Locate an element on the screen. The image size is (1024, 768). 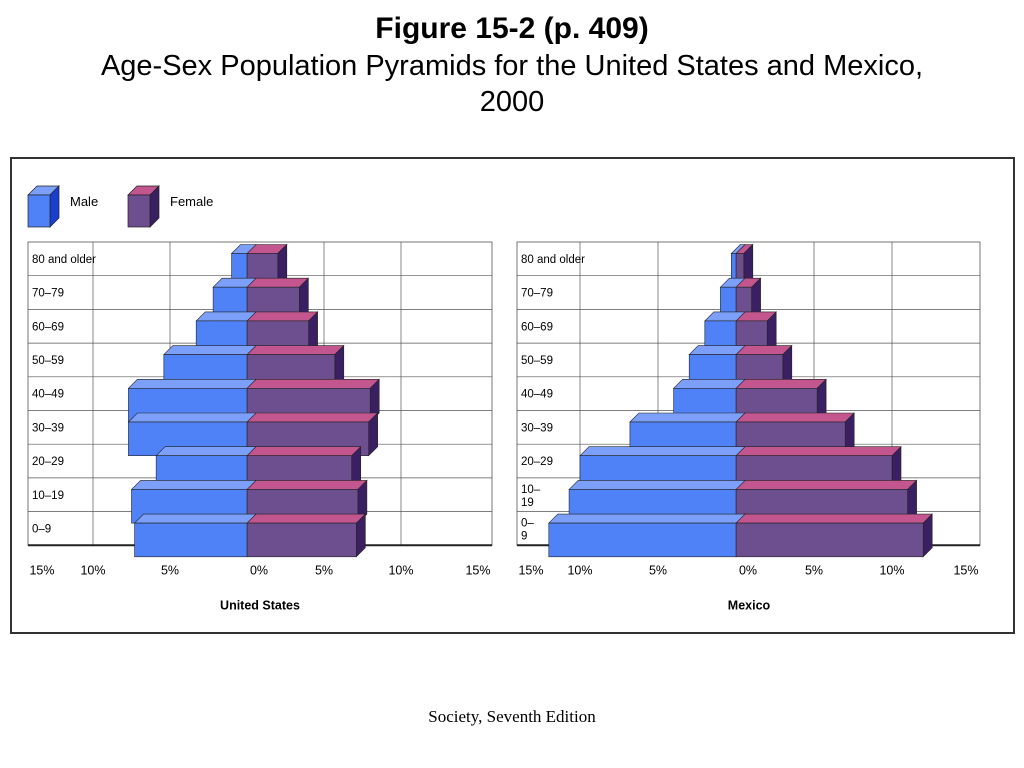
mexico-category-label: 80 and older is located at coordinates (553, 260).